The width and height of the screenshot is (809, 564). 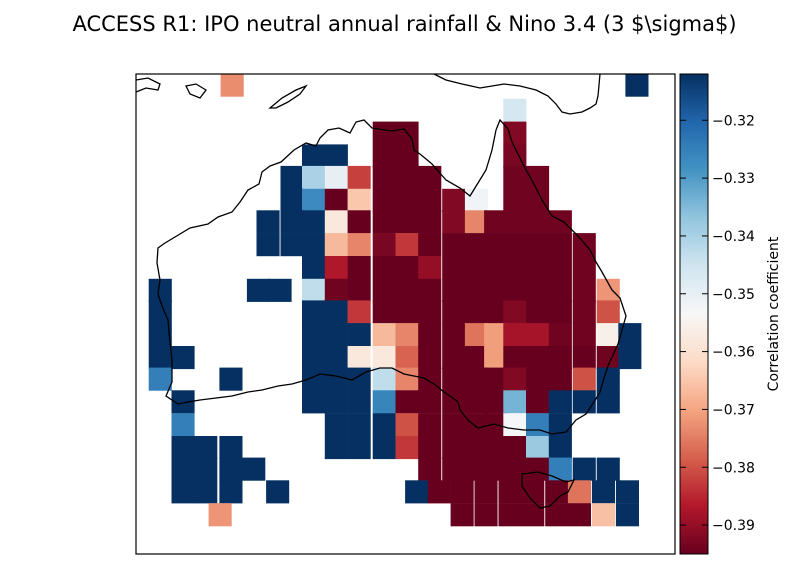 I want to click on timor-coastline, so click(x=288, y=96).